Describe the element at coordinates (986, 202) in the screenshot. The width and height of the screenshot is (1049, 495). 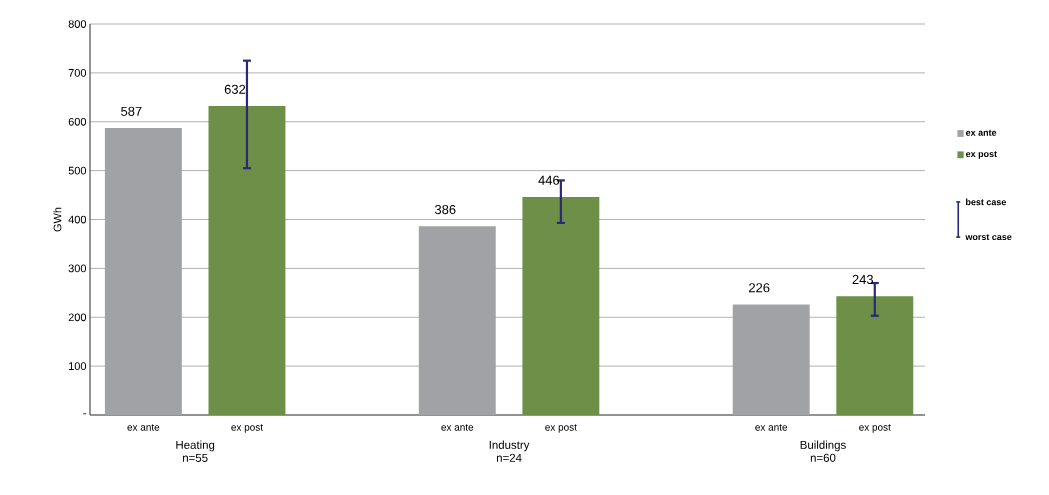
I see `text: best case` at that location.